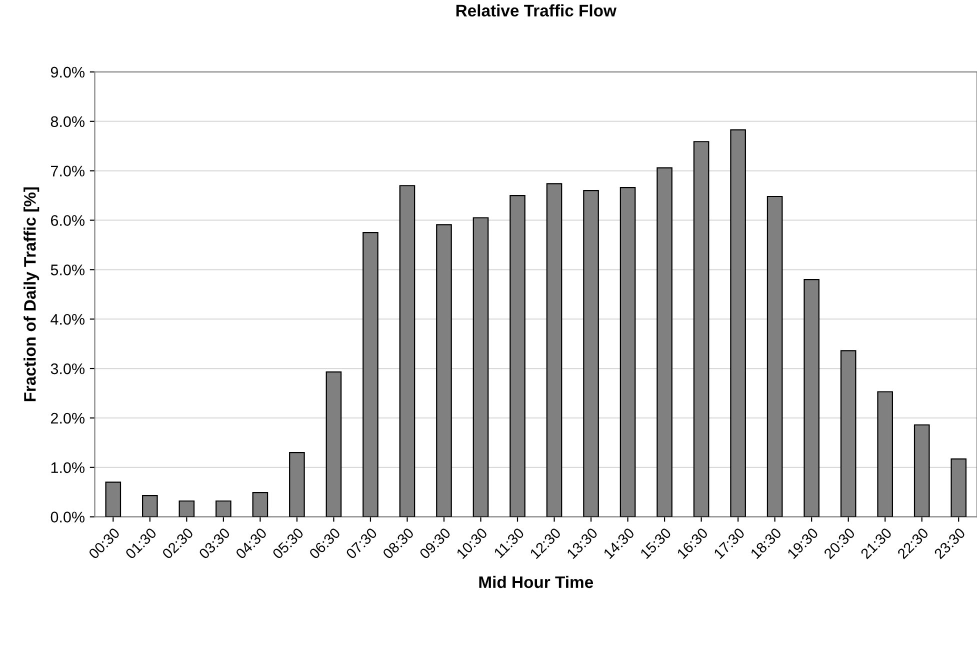  What do you see at coordinates (67, 270) in the screenshot?
I see `y-tick-label: 5.0%` at bounding box center [67, 270].